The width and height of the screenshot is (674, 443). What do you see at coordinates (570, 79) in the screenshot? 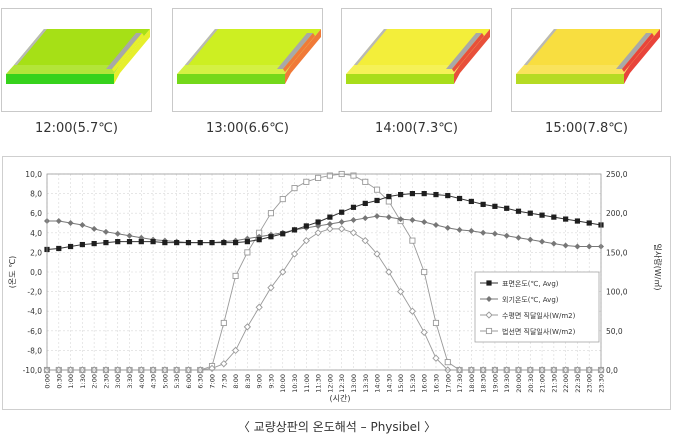
I see `deck-front-face` at bounding box center [570, 79].